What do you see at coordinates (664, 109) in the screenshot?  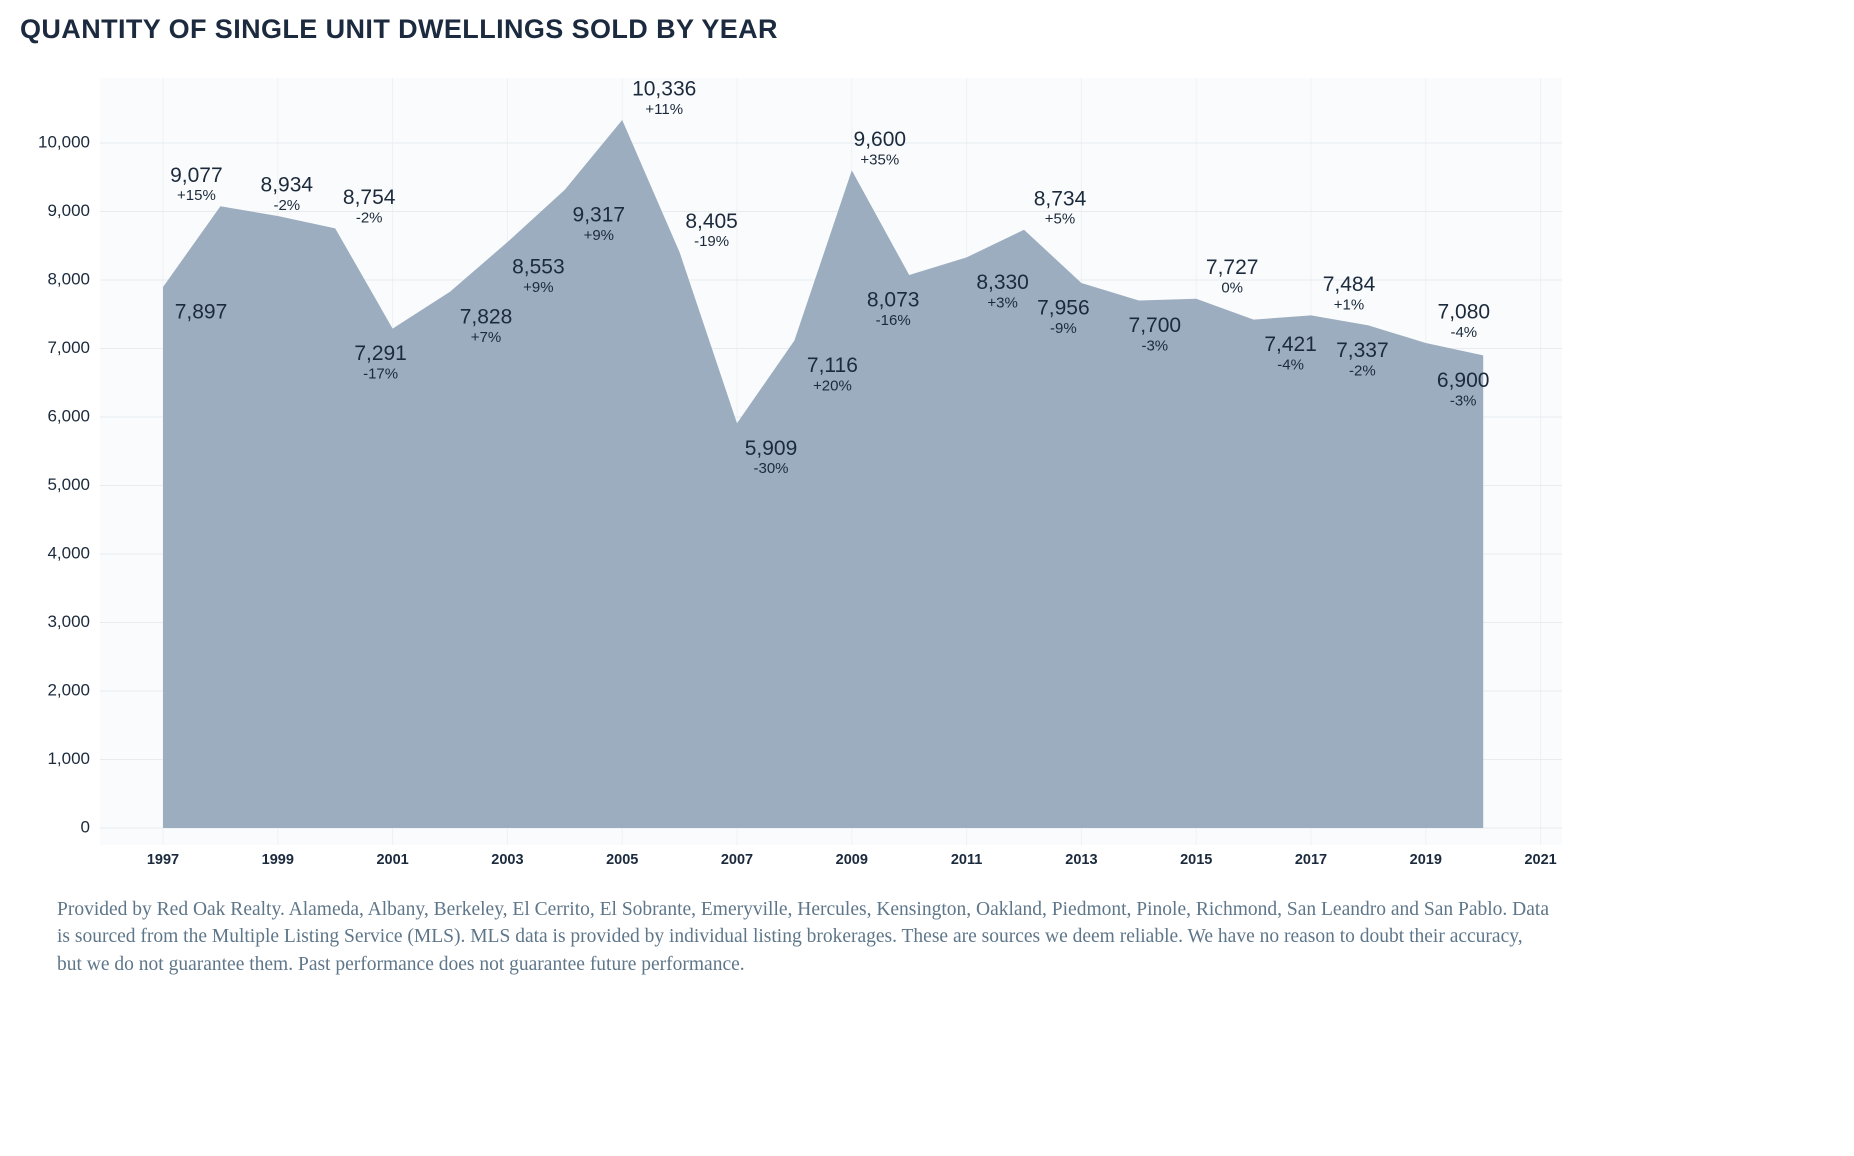 I see `pct-label: +11%` at bounding box center [664, 109].